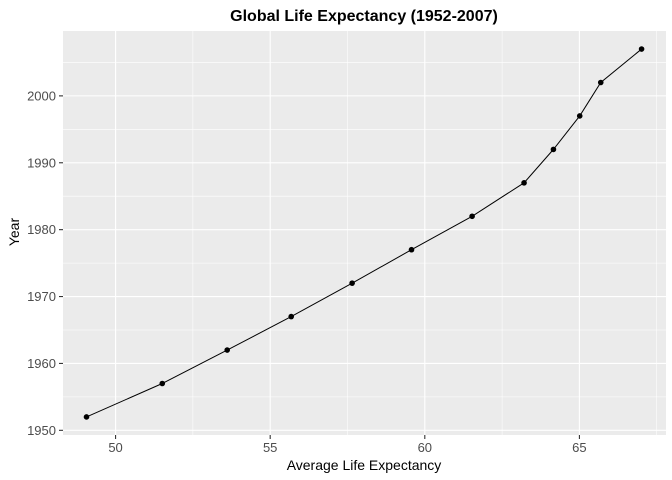  I want to click on x-tick-label: 65, so click(579, 447).